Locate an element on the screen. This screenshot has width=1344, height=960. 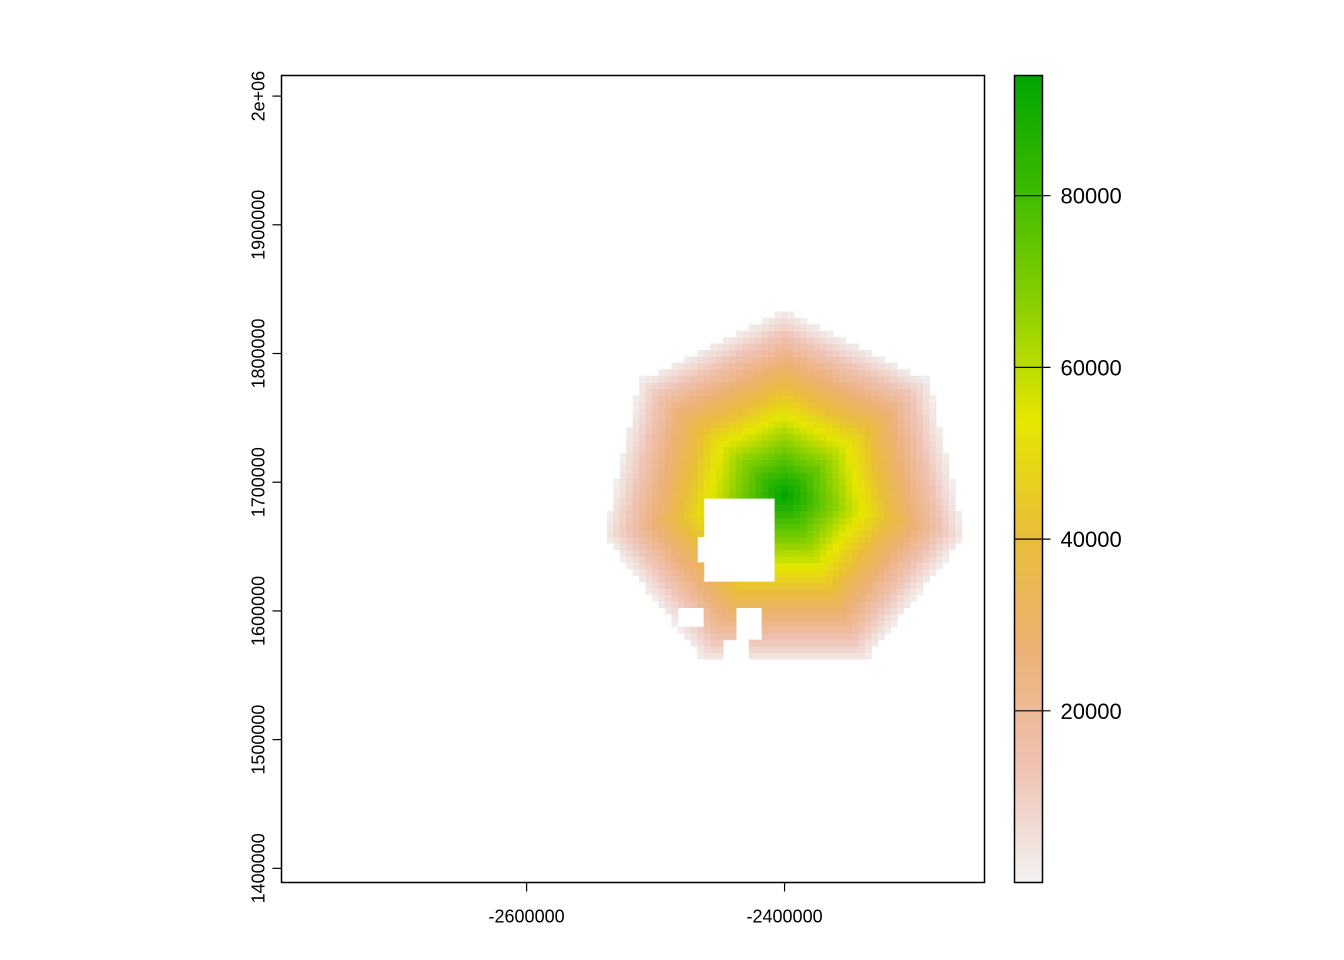
x-axis: -2600000 -2400000 is located at coordinates (656, 904).